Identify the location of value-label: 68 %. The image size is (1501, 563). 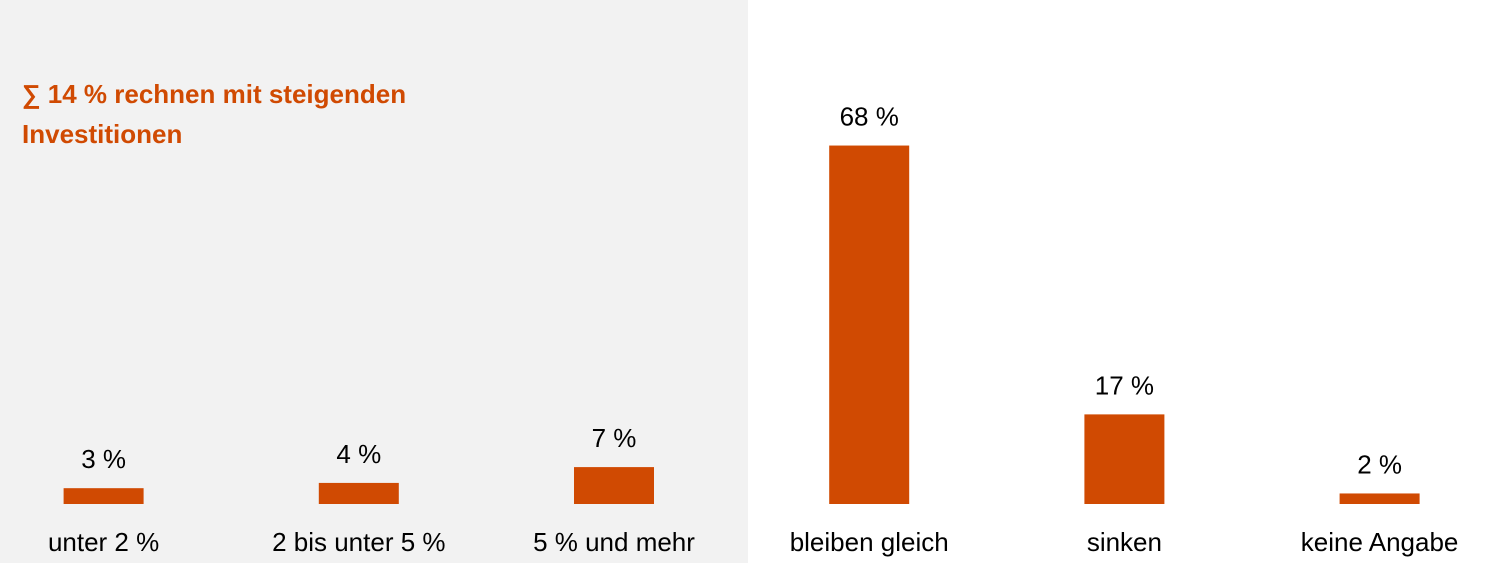
(869, 116).